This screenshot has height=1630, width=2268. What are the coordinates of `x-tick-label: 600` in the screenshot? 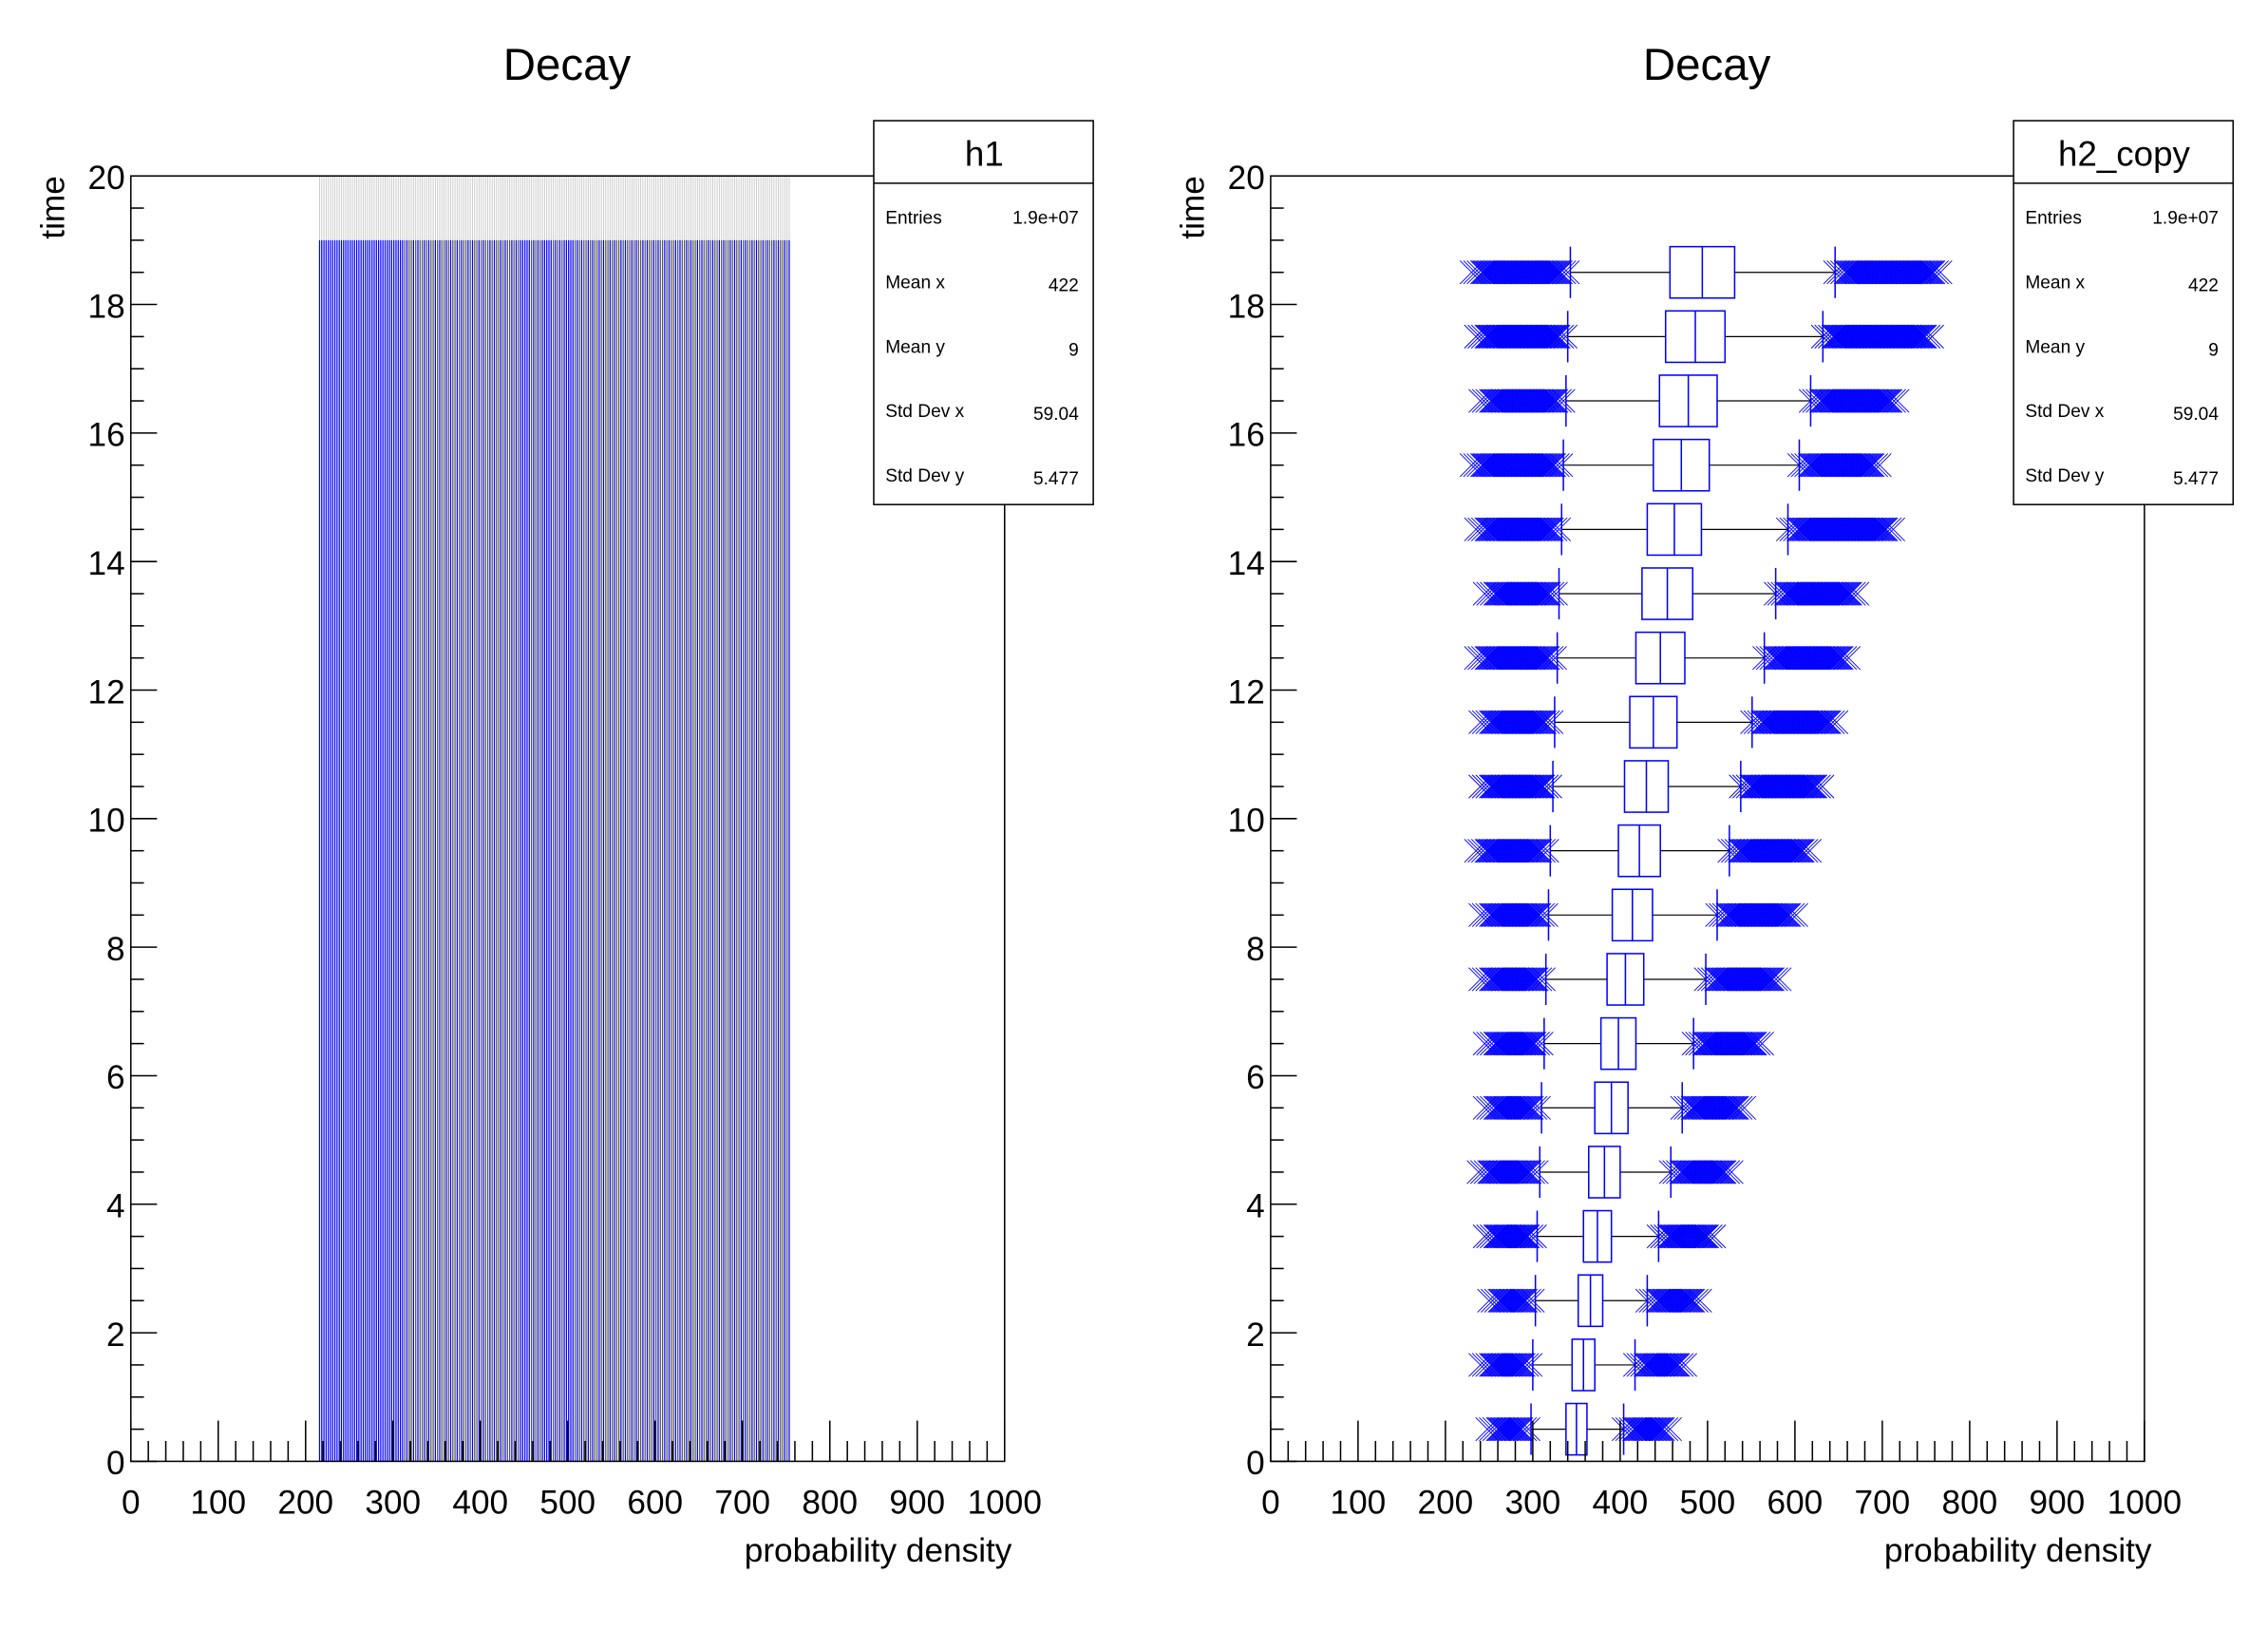 It's located at (655, 1503).